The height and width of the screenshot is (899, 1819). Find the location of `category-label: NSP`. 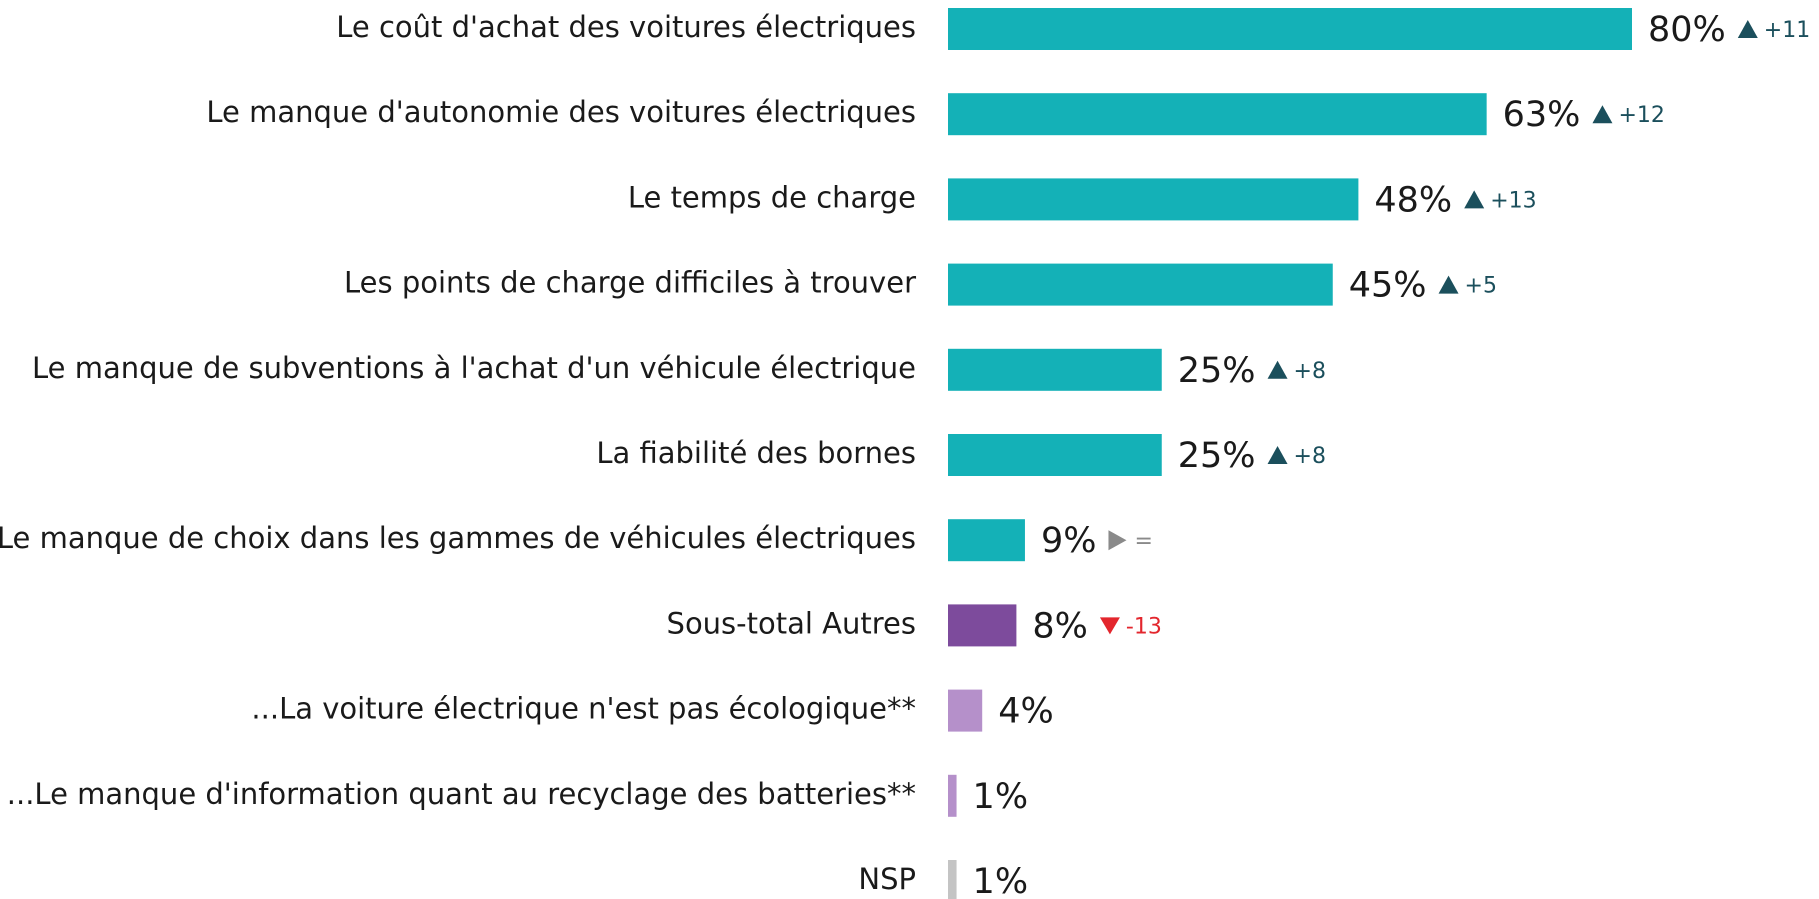

category-label: NSP is located at coordinates (887, 879).